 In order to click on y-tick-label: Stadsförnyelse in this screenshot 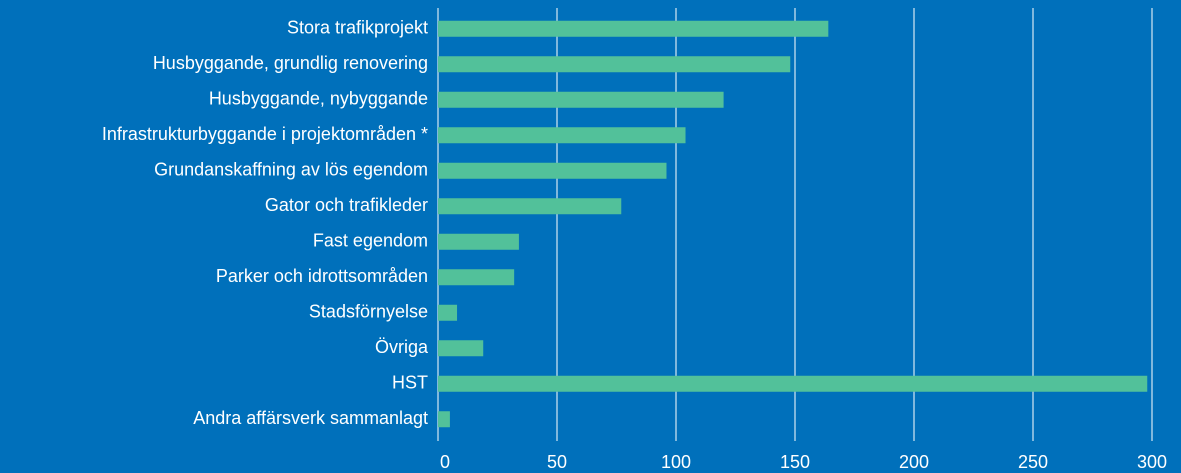, I will do `click(368, 312)`.